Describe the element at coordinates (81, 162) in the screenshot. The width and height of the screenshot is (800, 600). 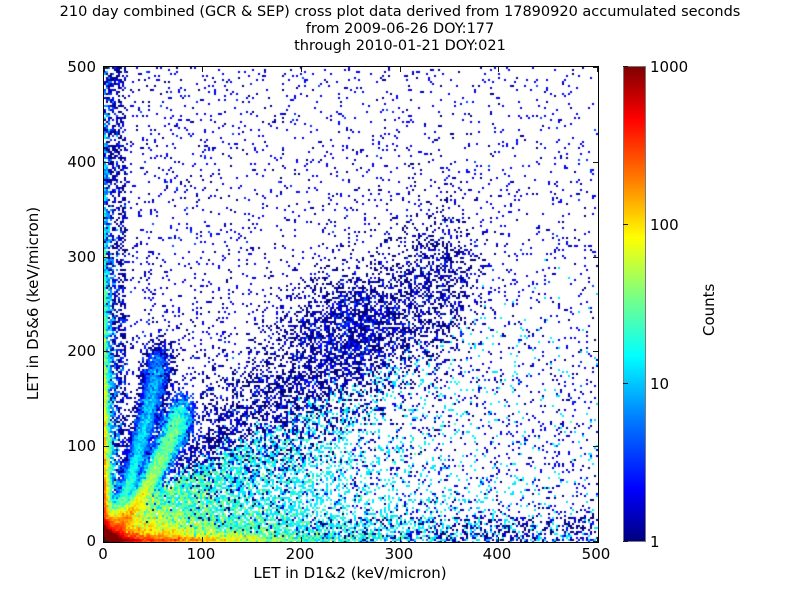
I see `y-ticklabel-400: 400` at that location.